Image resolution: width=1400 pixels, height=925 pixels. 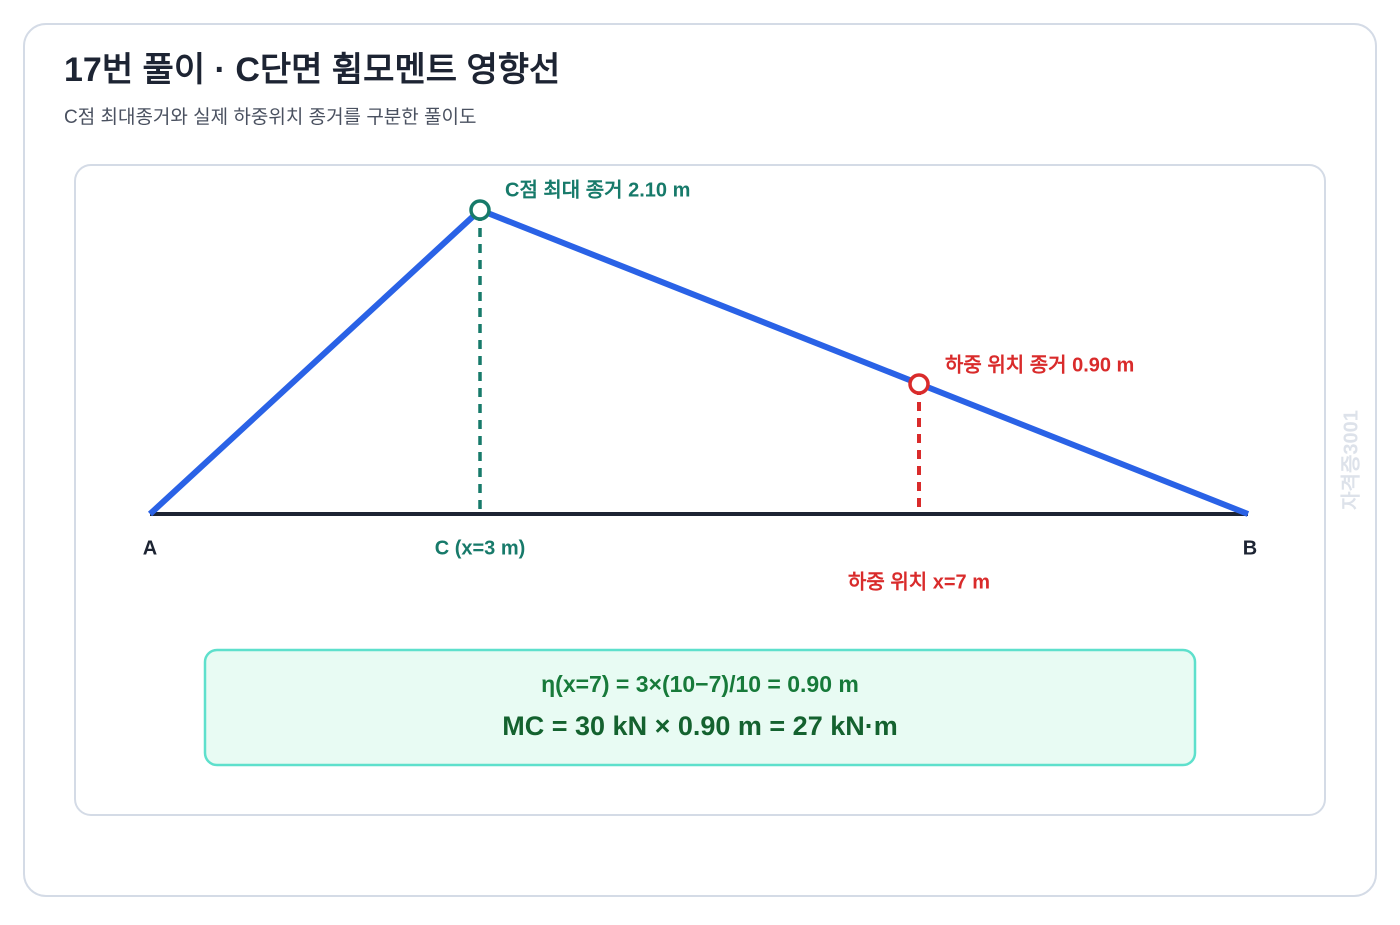 I want to click on subtitle: C점 최대종거와 실제 하중위치 종거를 구분한 풀이도, so click(x=270, y=117).